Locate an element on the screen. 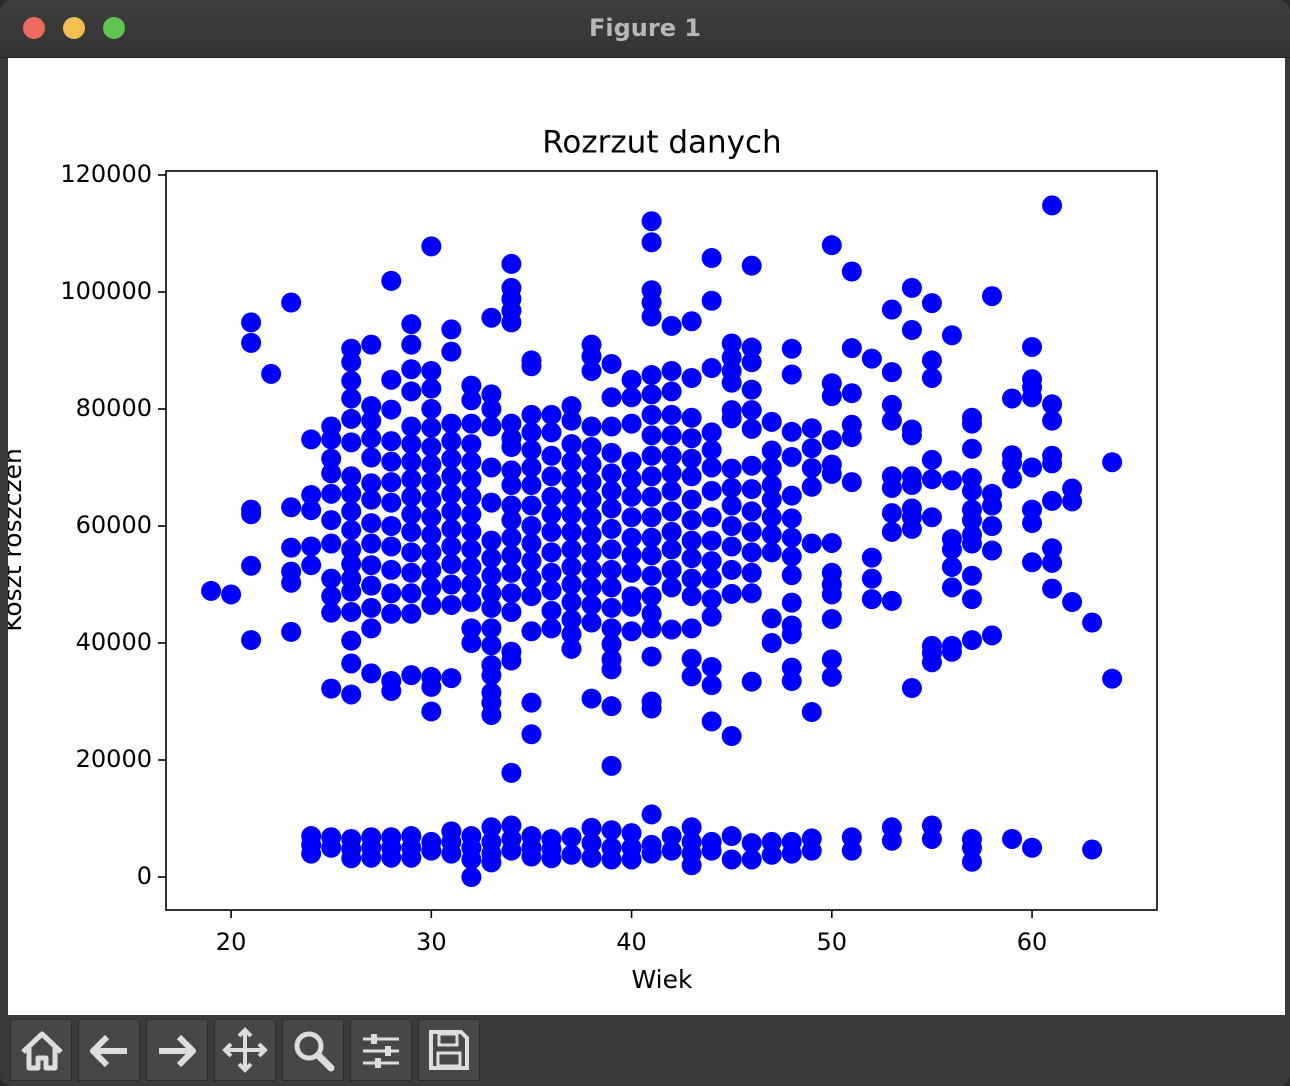 This screenshot has height=1086, width=1290. y-tick-label: 100000 is located at coordinates (106, 291).